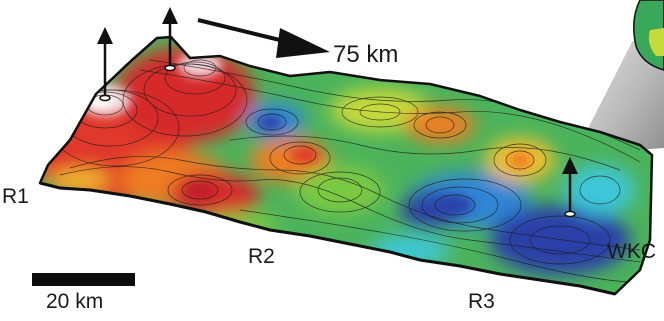 This screenshot has width=664, height=321. What do you see at coordinates (170, 39) in the screenshot?
I see `vertical-arrow-middle` at bounding box center [170, 39].